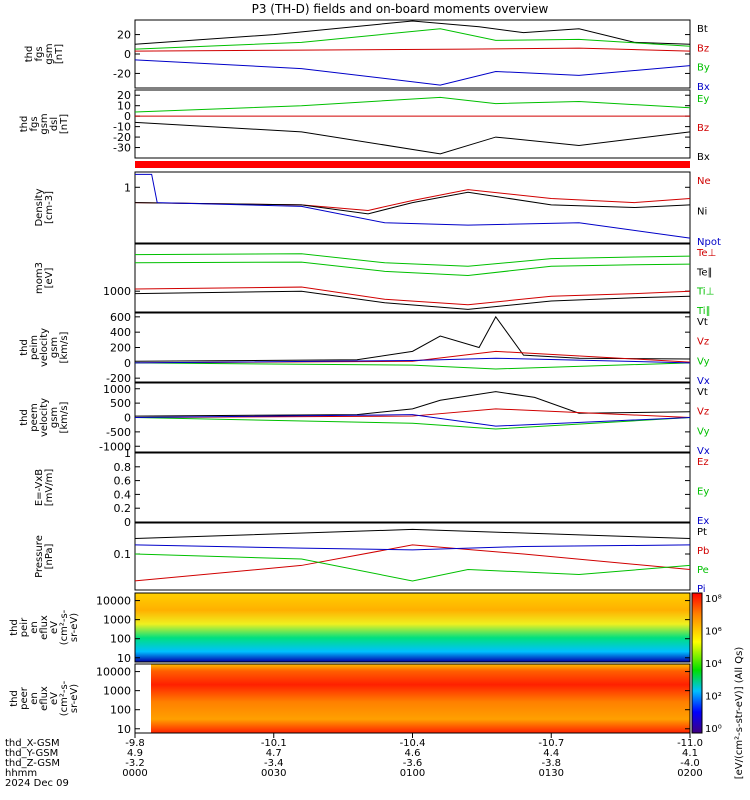 The image size is (750, 800). What do you see at coordinates (122, 127) in the screenshot?
I see `y-tick-label: -10` at bounding box center [122, 127].